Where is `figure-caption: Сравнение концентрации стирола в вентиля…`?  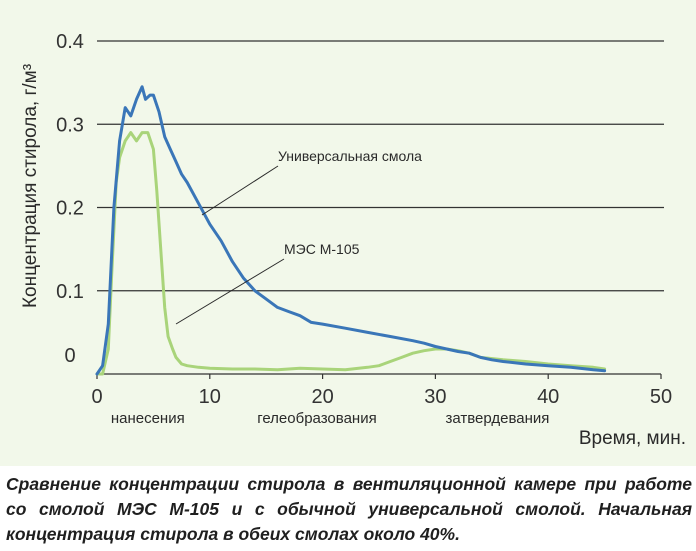
figure-caption: Сравнение концентрации стирола в вентиля… is located at coordinates (349, 509).